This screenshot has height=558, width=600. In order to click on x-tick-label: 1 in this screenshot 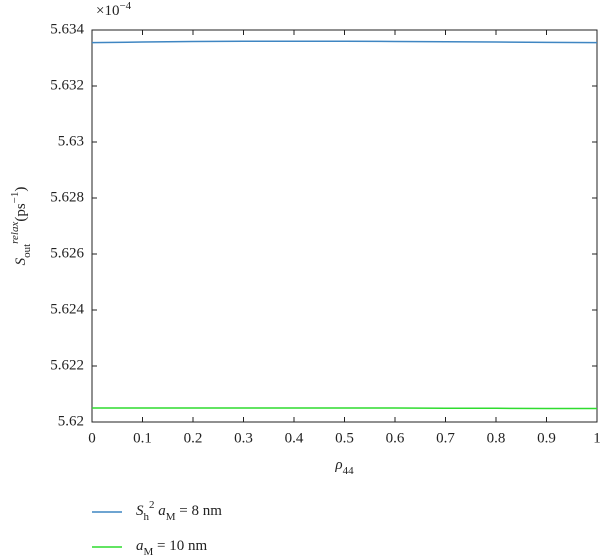, I will do `click(596, 438)`.